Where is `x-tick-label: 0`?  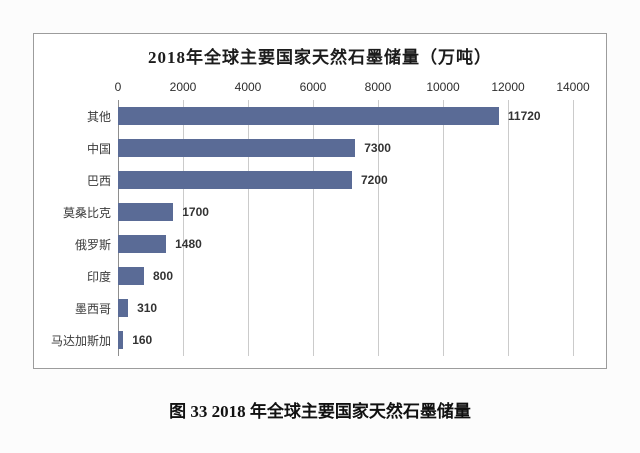
x-tick-label: 0 is located at coordinates (118, 87).